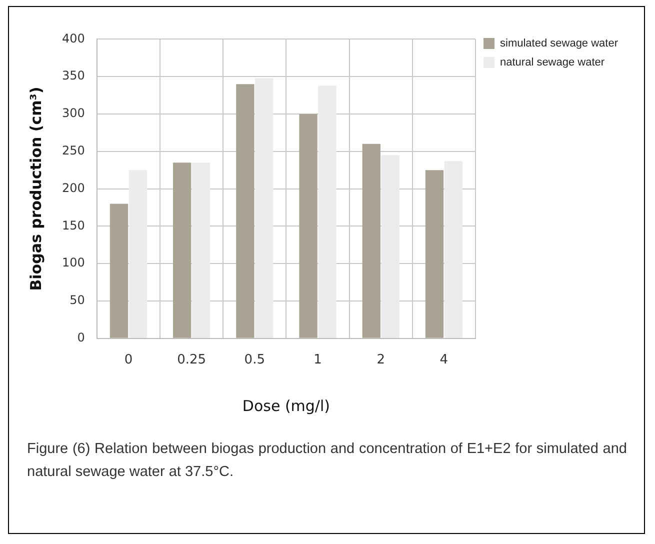 The height and width of the screenshot is (544, 655). What do you see at coordinates (73, 75) in the screenshot?
I see `y-tick-label: 350` at bounding box center [73, 75].